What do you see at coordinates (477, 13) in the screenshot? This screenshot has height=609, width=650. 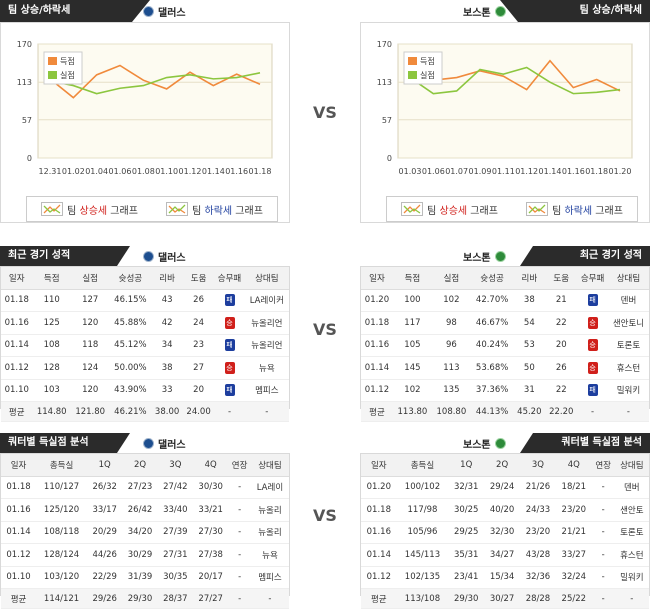 I see `right-team-name: 보스톤` at bounding box center [477, 13].